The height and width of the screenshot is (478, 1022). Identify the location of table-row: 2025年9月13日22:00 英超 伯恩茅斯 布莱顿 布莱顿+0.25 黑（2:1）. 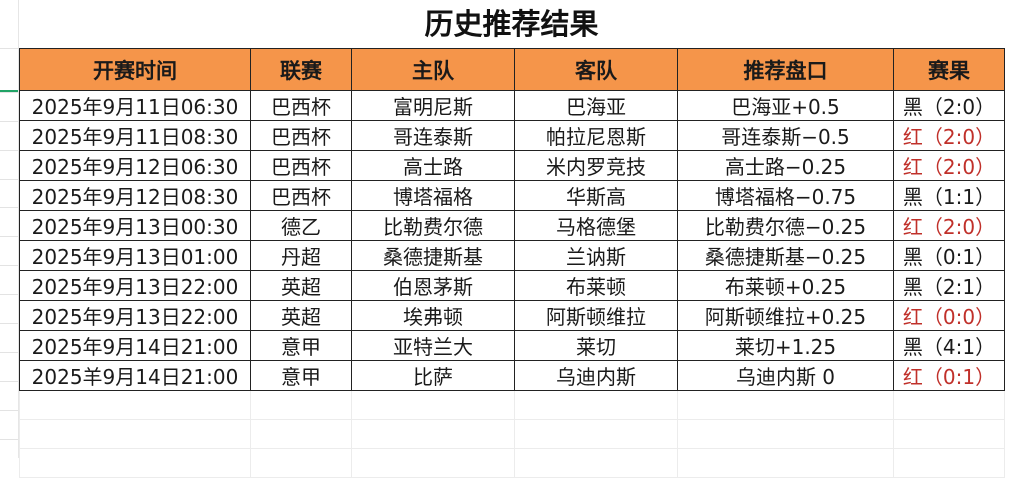
(512, 285).